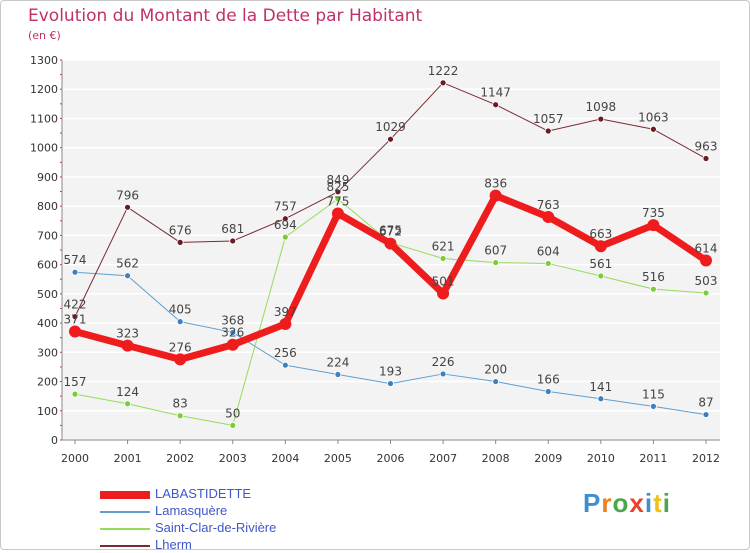 This screenshot has width=750, height=553. What do you see at coordinates (216, 527) in the screenshot?
I see `legend-label: Saint-Clar-de-Rivière` at bounding box center [216, 527].